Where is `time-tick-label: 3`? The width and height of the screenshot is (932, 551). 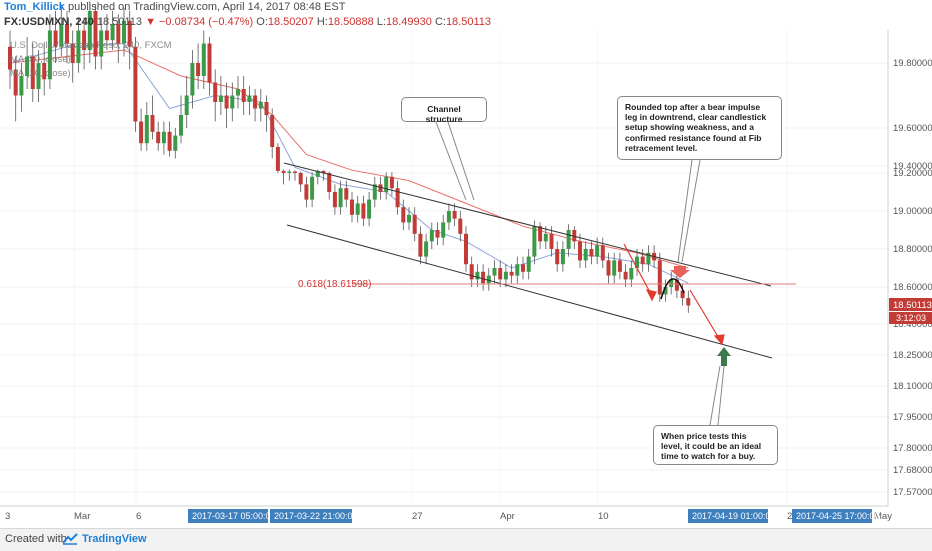
time-tick-label: 3 is located at coordinates (7, 516).